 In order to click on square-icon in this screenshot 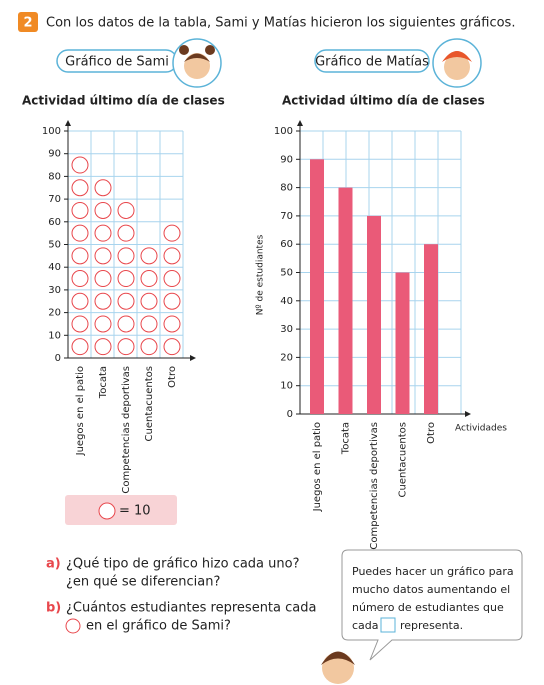, I will do `click(388, 625)`.